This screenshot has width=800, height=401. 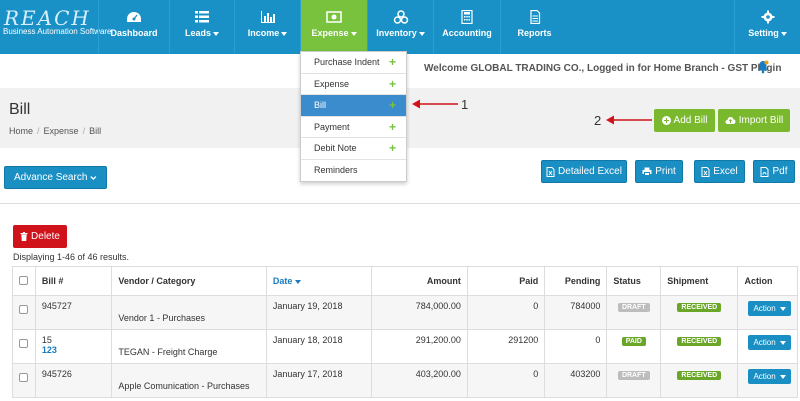 I want to click on excel-label: Excel, so click(x=725, y=171).